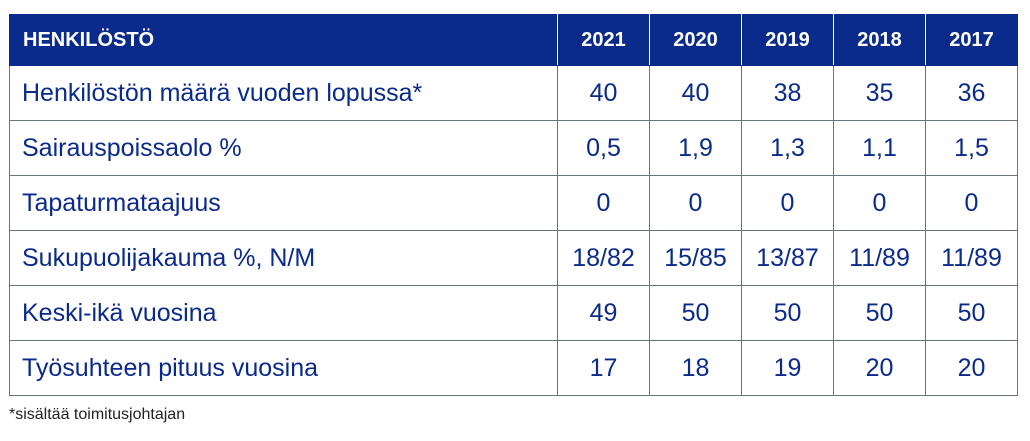  Describe the element at coordinates (283, 40) in the screenshot. I see `table-title: HENKILÖSTÖ` at that location.